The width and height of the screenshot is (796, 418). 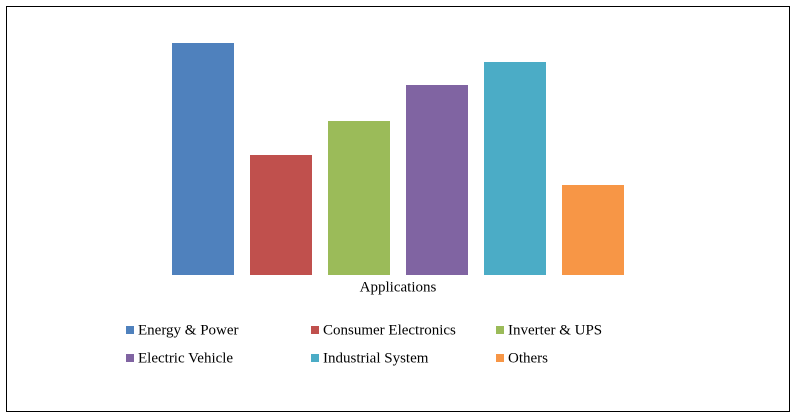 I want to click on legend-label: Consumer Electronics, so click(x=389, y=330).